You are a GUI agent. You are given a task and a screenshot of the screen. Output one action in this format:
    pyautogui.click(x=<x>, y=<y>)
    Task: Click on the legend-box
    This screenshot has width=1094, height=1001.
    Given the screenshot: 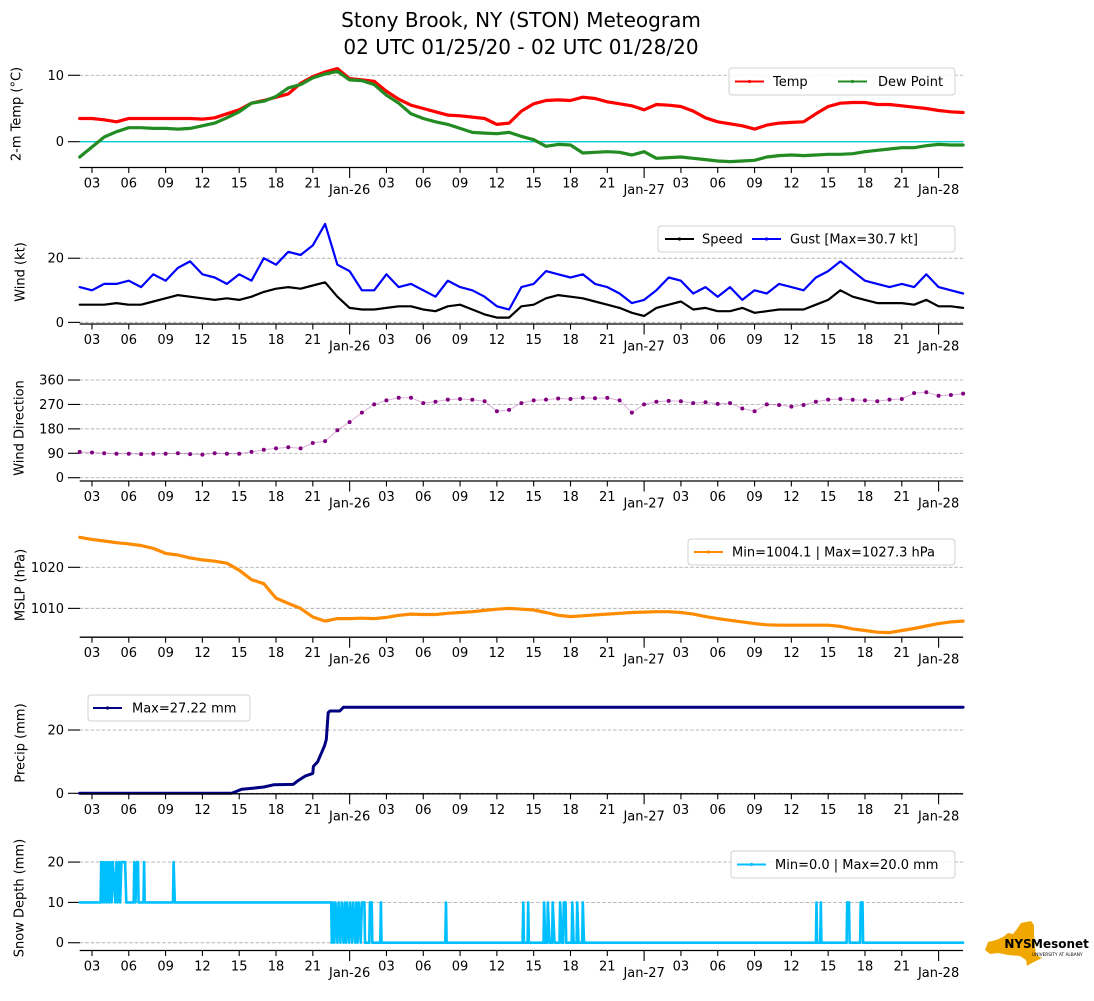 What is the action you would take?
    pyautogui.click(x=169, y=708)
    